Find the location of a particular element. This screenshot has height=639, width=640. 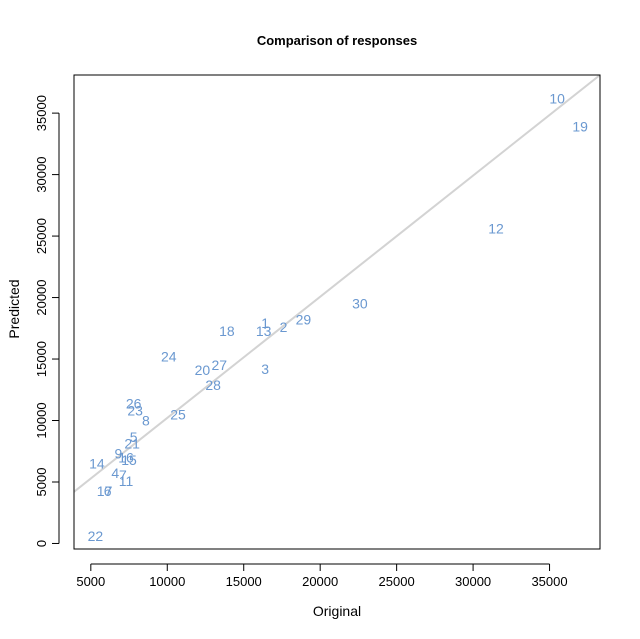

data-point-2: 2 is located at coordinates (284, 327).